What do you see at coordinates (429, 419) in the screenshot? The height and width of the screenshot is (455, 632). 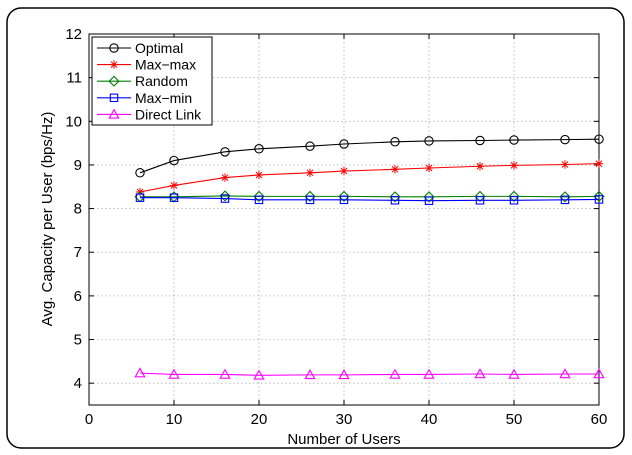 I see `x-tick-label: 40` at bounding box center [429, 419].